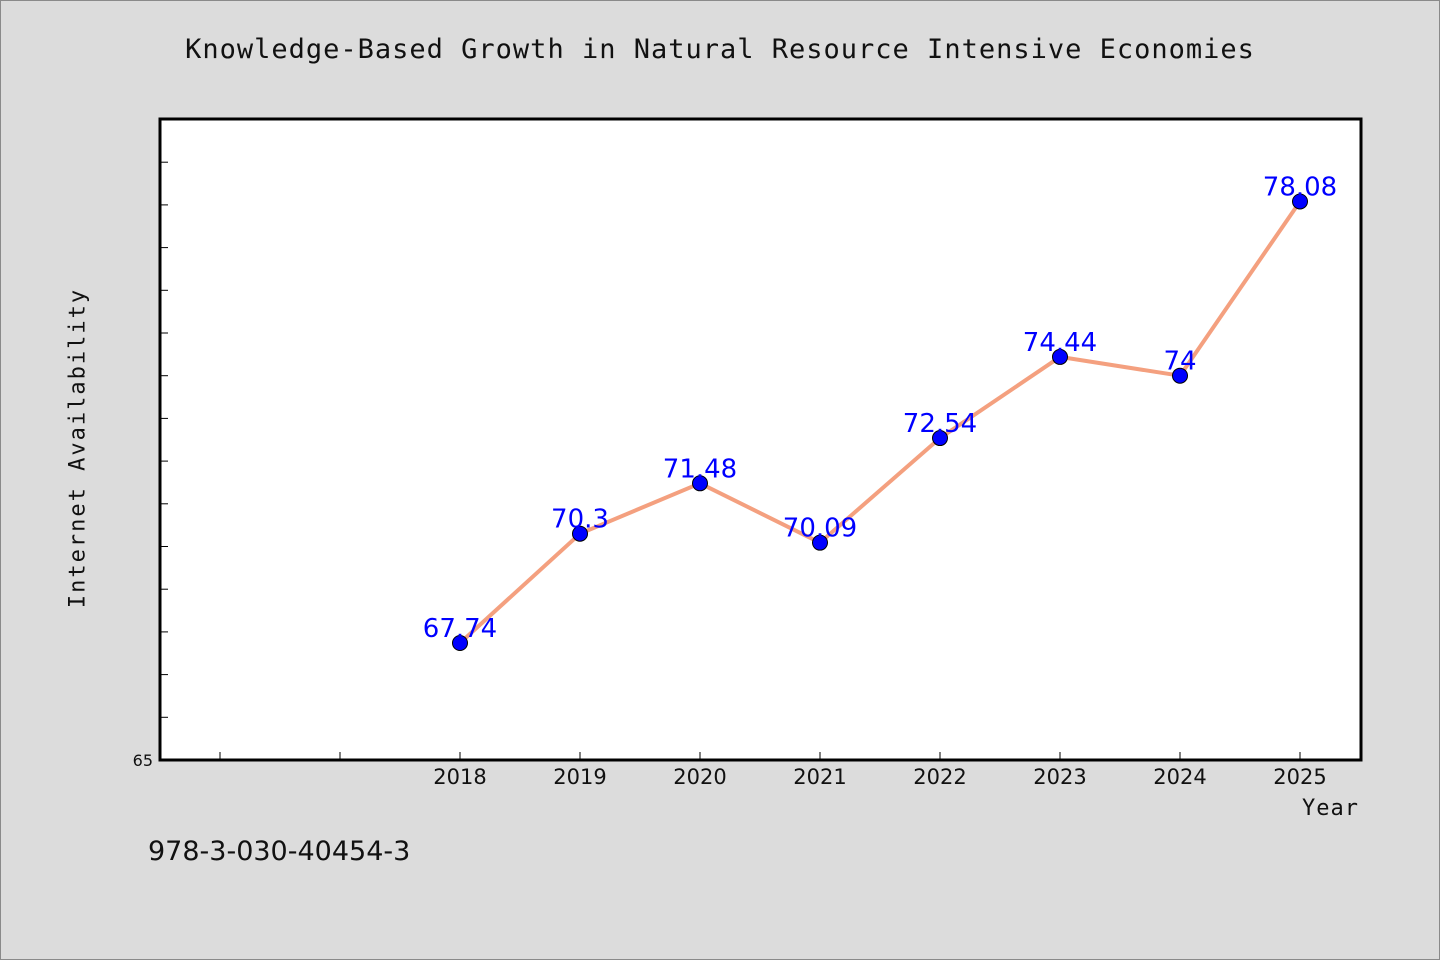  Describe the element at coordinates (820, 529) in the screenshot. I see `data-label: 70.09` at that location.